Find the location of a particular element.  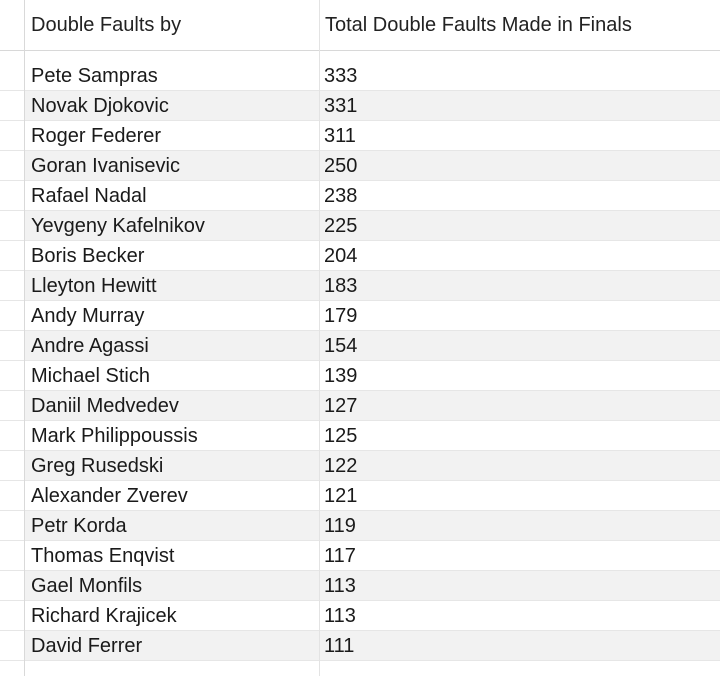

table-row: Alexander Zverev 121 is located at coordinates (372, 496).